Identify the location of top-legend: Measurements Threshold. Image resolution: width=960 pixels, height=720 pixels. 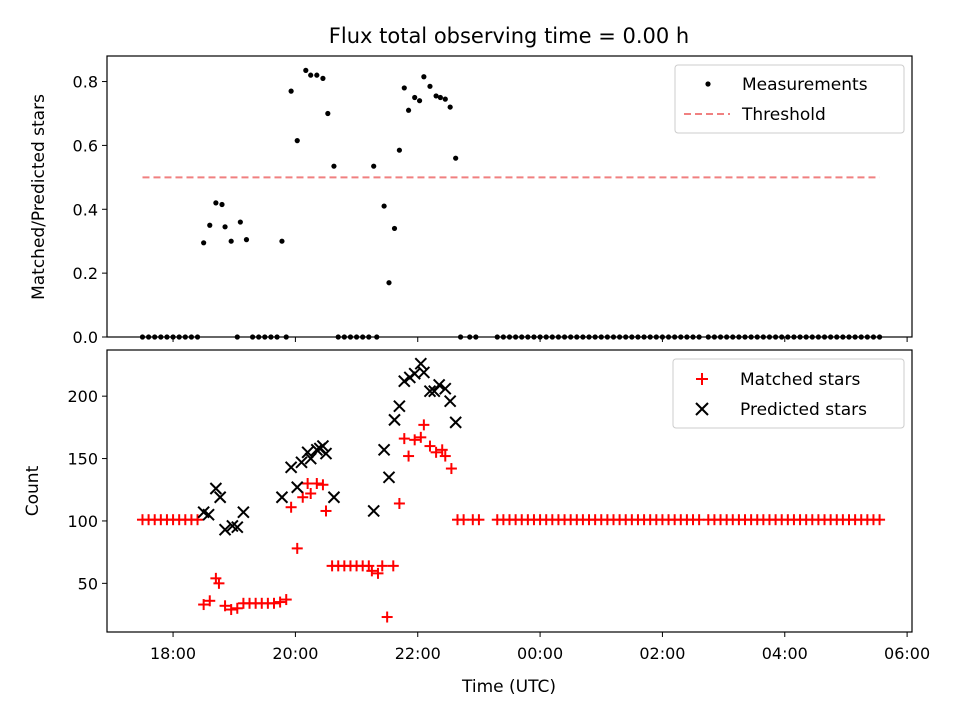
(789, 99).